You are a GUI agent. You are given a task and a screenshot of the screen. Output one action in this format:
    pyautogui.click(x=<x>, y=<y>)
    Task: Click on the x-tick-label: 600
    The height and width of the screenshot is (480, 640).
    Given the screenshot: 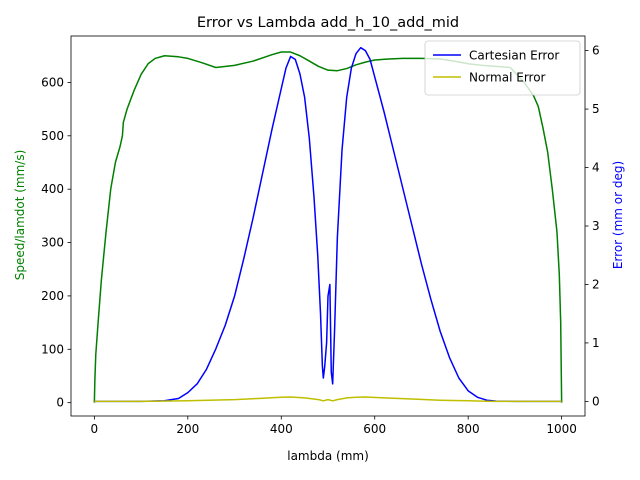 What is the action you would take?
    pyautogui.click(x=374, y=429)
    